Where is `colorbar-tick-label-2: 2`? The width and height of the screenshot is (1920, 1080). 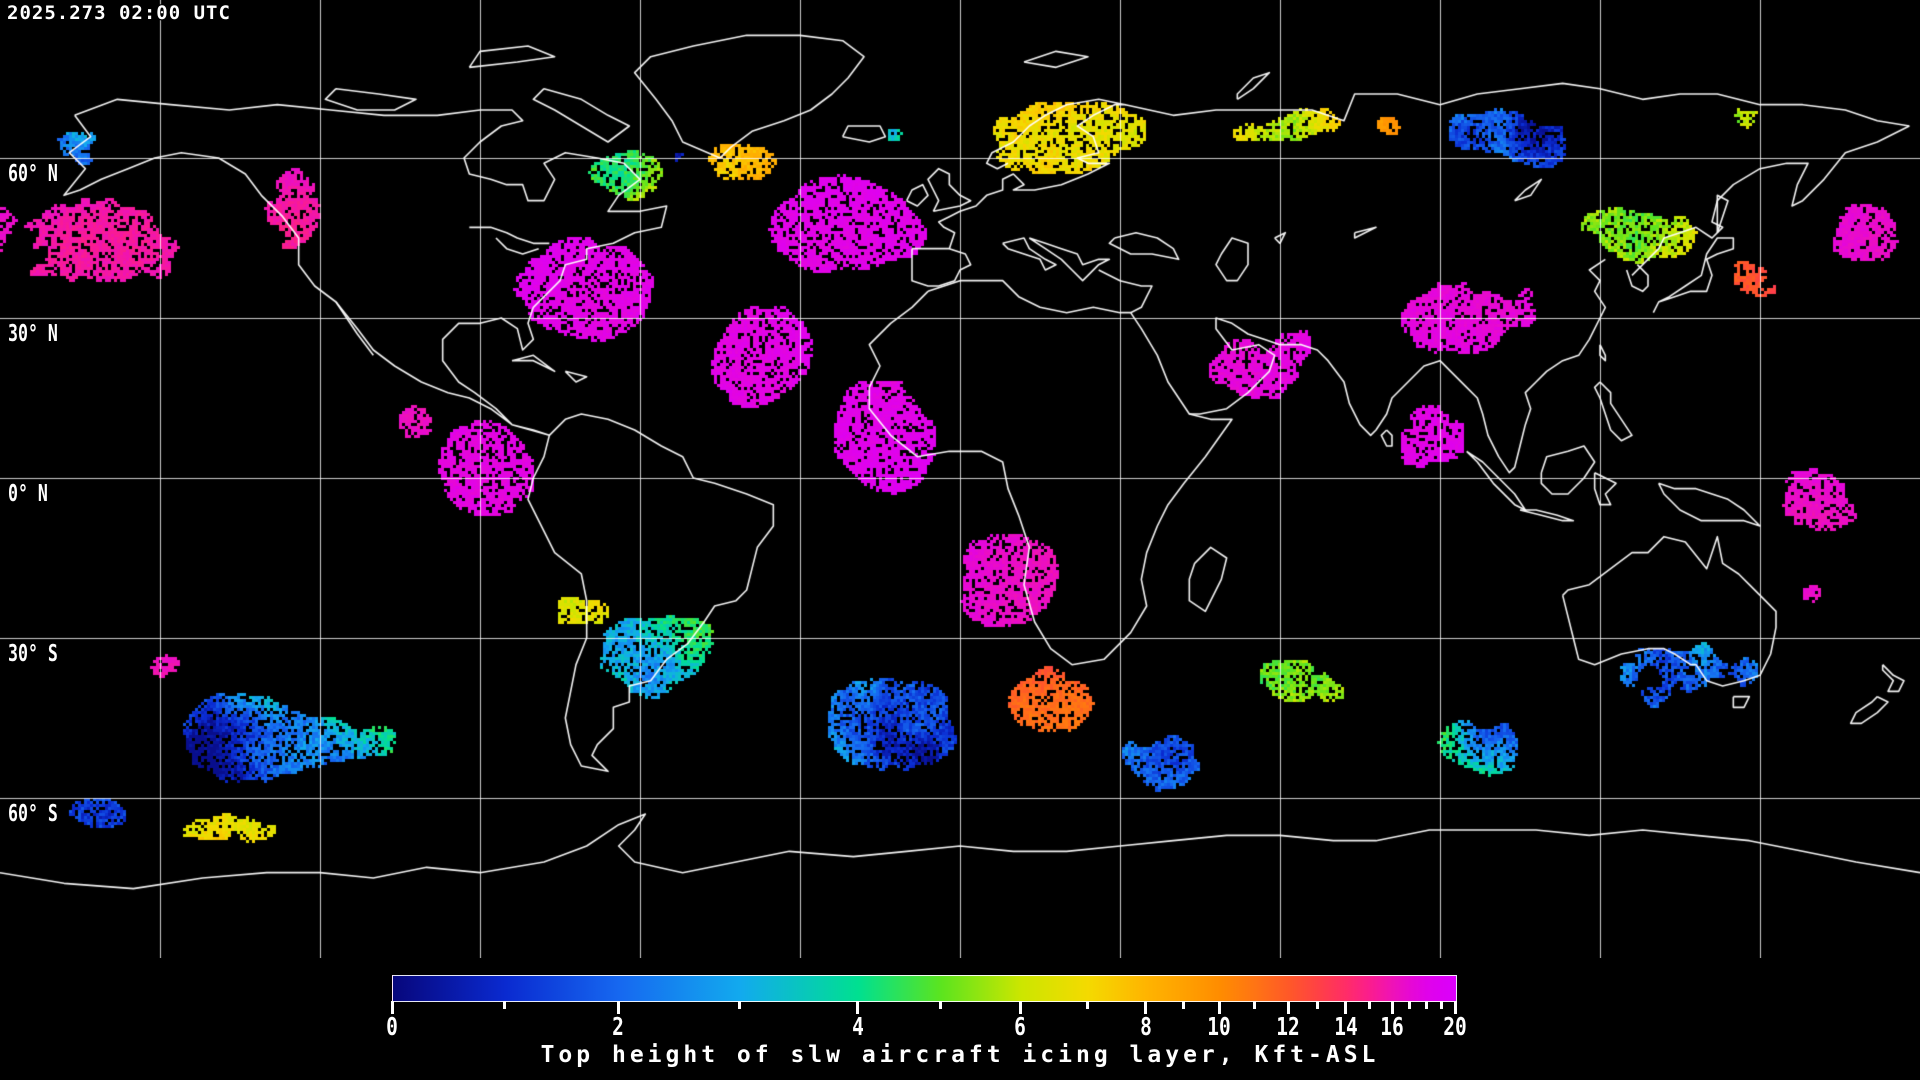 colorbar-tick-label-2: 2 is located at coordinates (618, 1026).